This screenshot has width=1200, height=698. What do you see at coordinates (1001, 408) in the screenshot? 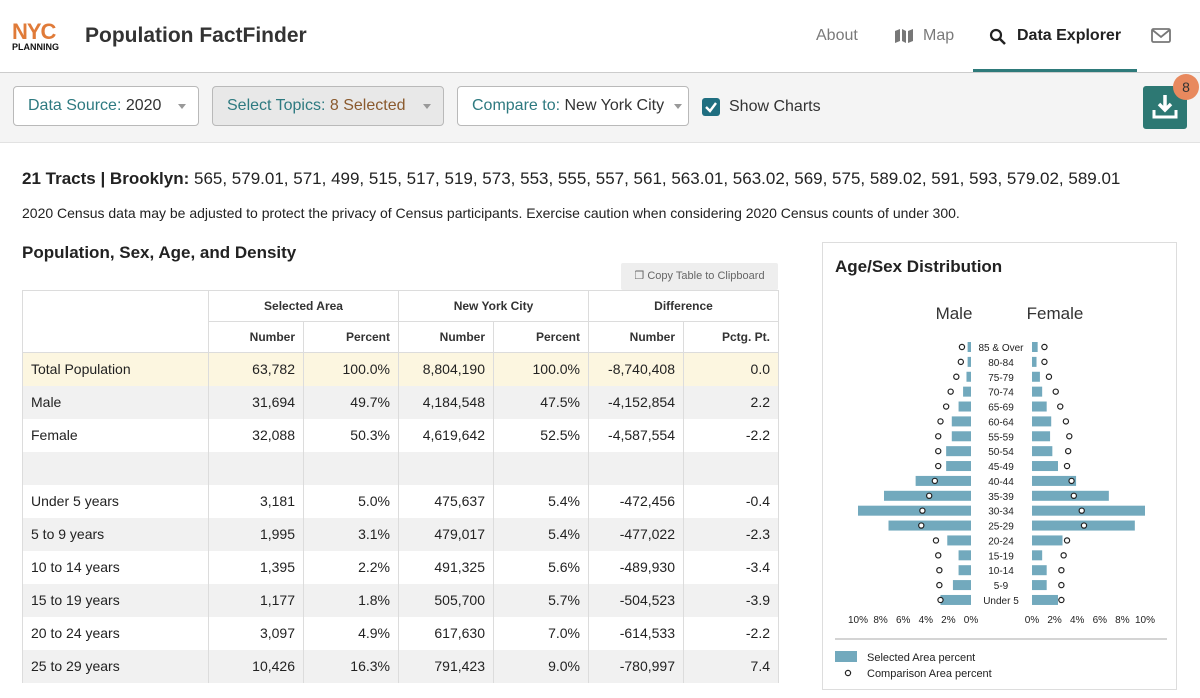
I see `age-label: 65-69` at bounding box center [1001, 408].